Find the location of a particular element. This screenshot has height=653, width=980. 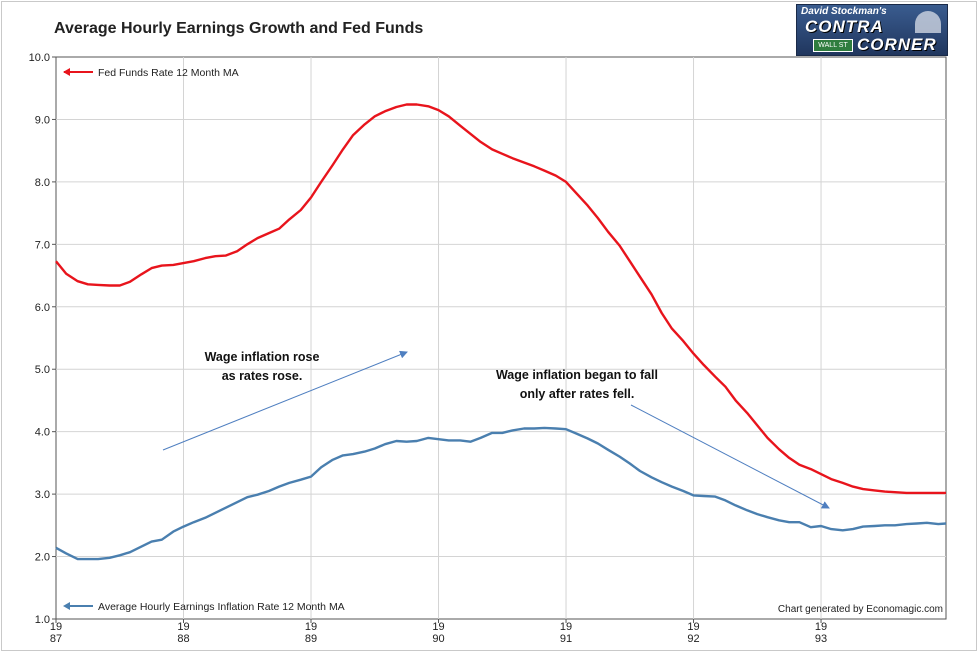

logo-line1: David Stockman's is located at coordinates (844, 11).